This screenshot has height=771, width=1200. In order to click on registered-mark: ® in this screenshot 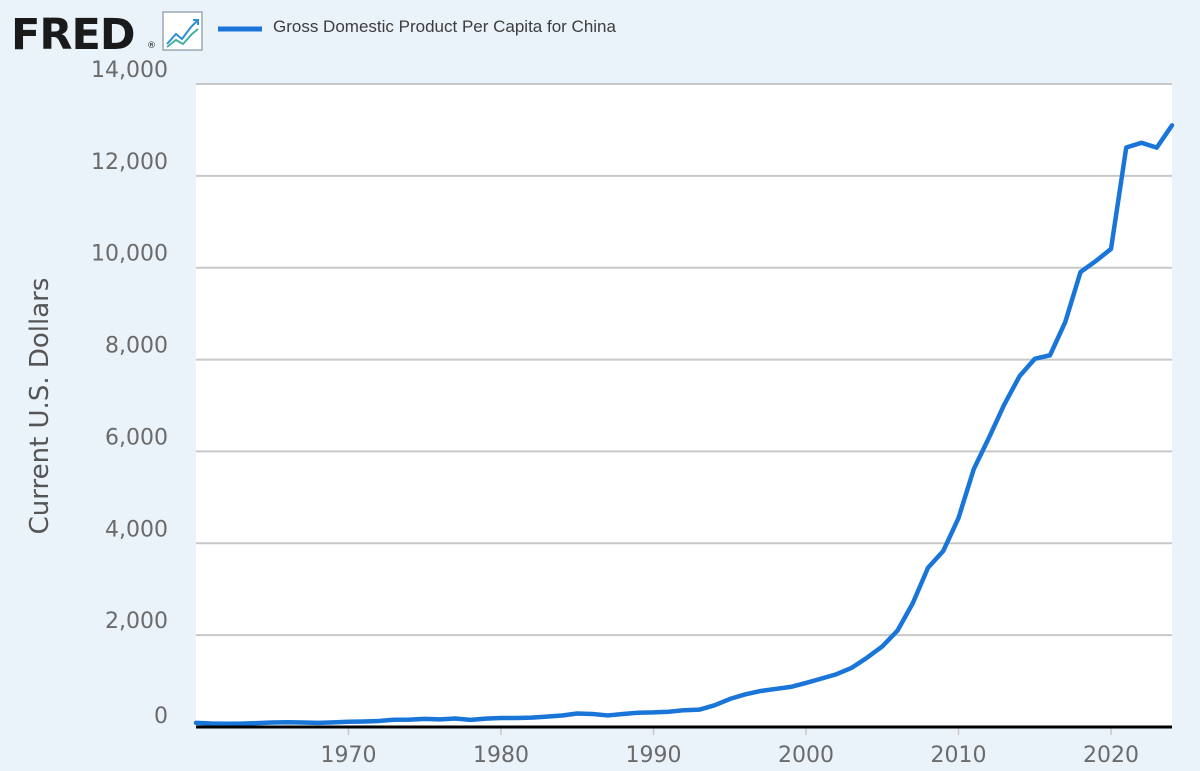, I will do `click(151, 46)`.